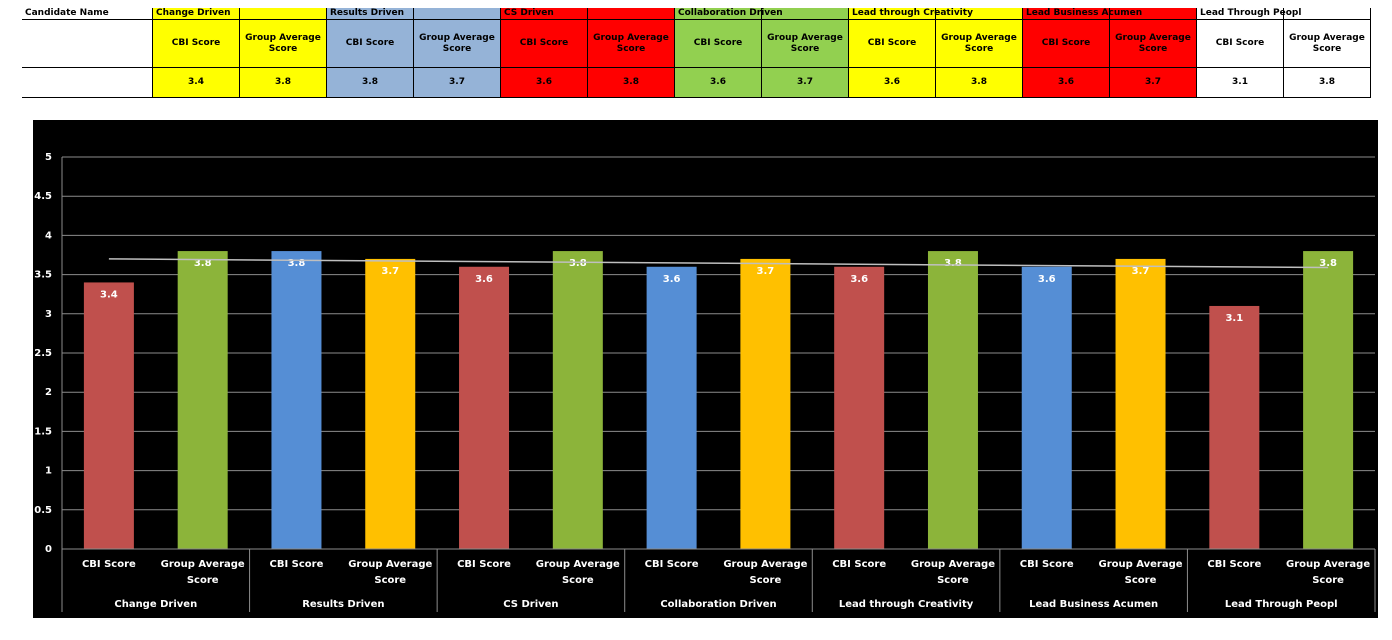 The width and height of the screenshot is (1392, 640). What do you see at coordinates (370, 14) in the screenshot?
I see `group-header: Results Driven` at bounding box center [370, 14].